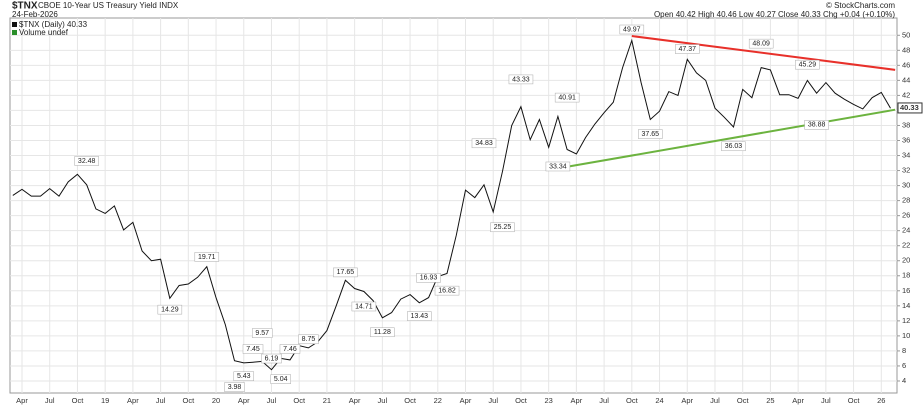  I want to click on annotation: 5.04, so click(281, 379).